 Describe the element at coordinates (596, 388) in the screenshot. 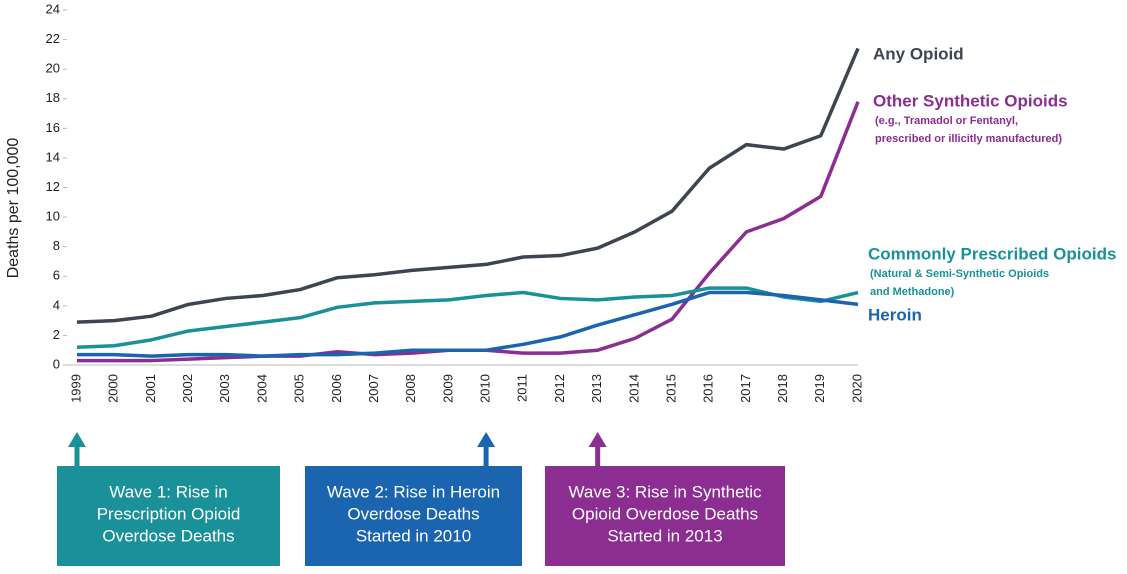

I see `x-tick-label: 2013` at that location.